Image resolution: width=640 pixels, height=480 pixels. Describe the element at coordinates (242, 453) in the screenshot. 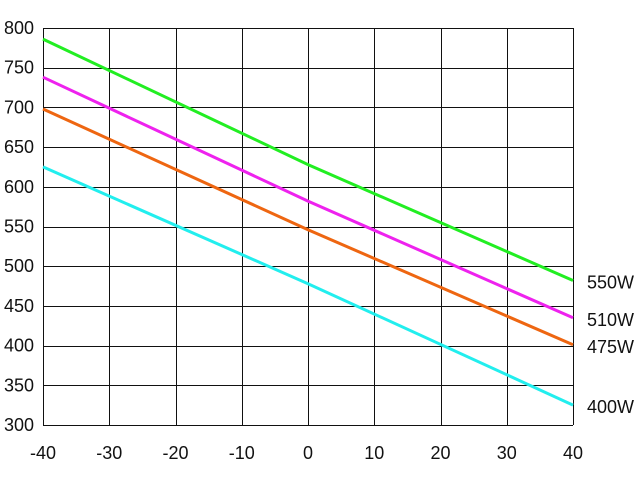

I see `x-tick-label: -10` at that location.